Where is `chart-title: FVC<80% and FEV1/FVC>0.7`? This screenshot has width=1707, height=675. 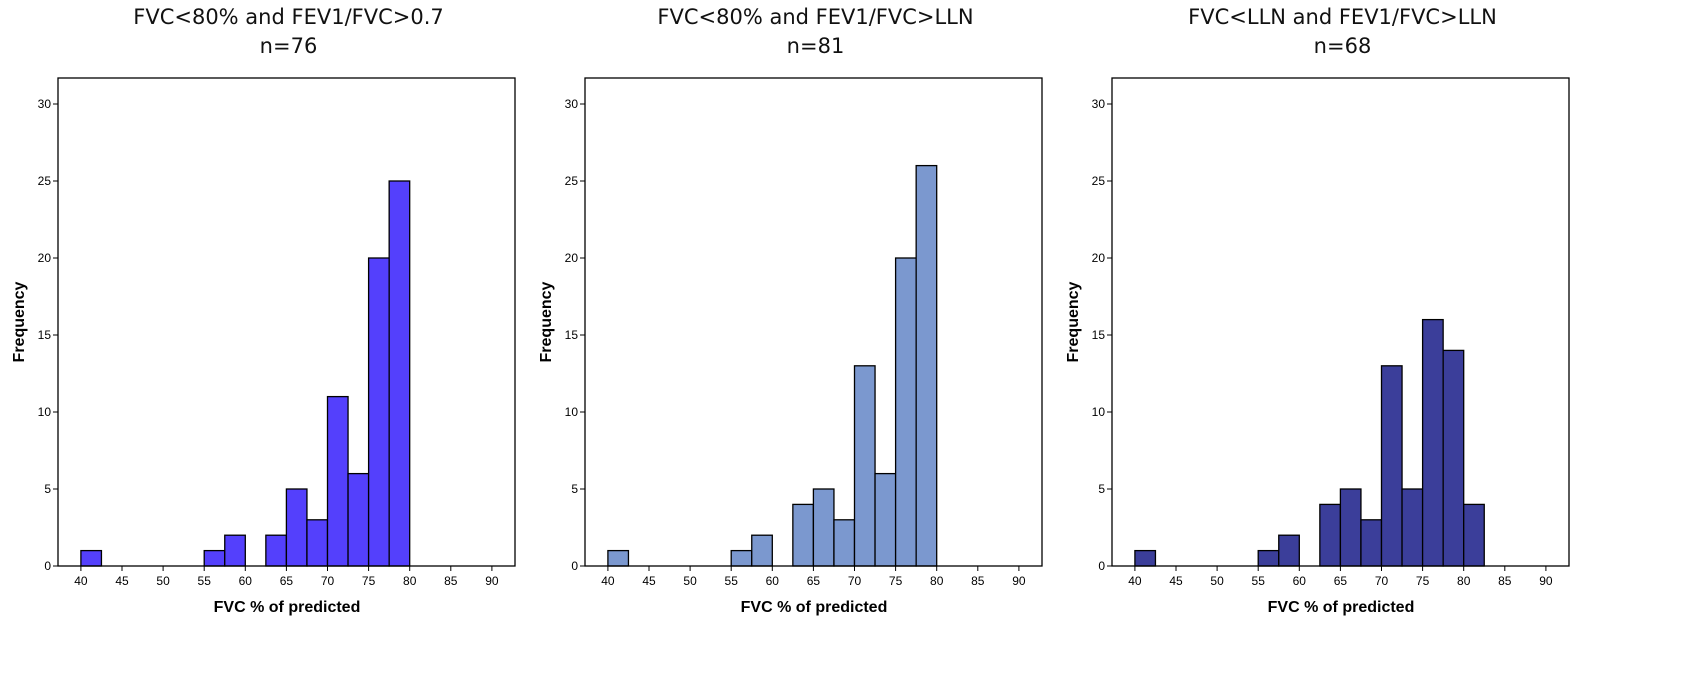 chart-title: FVC<80% and FEV1/FVC>0.7 is located at coordinates (288, 17).